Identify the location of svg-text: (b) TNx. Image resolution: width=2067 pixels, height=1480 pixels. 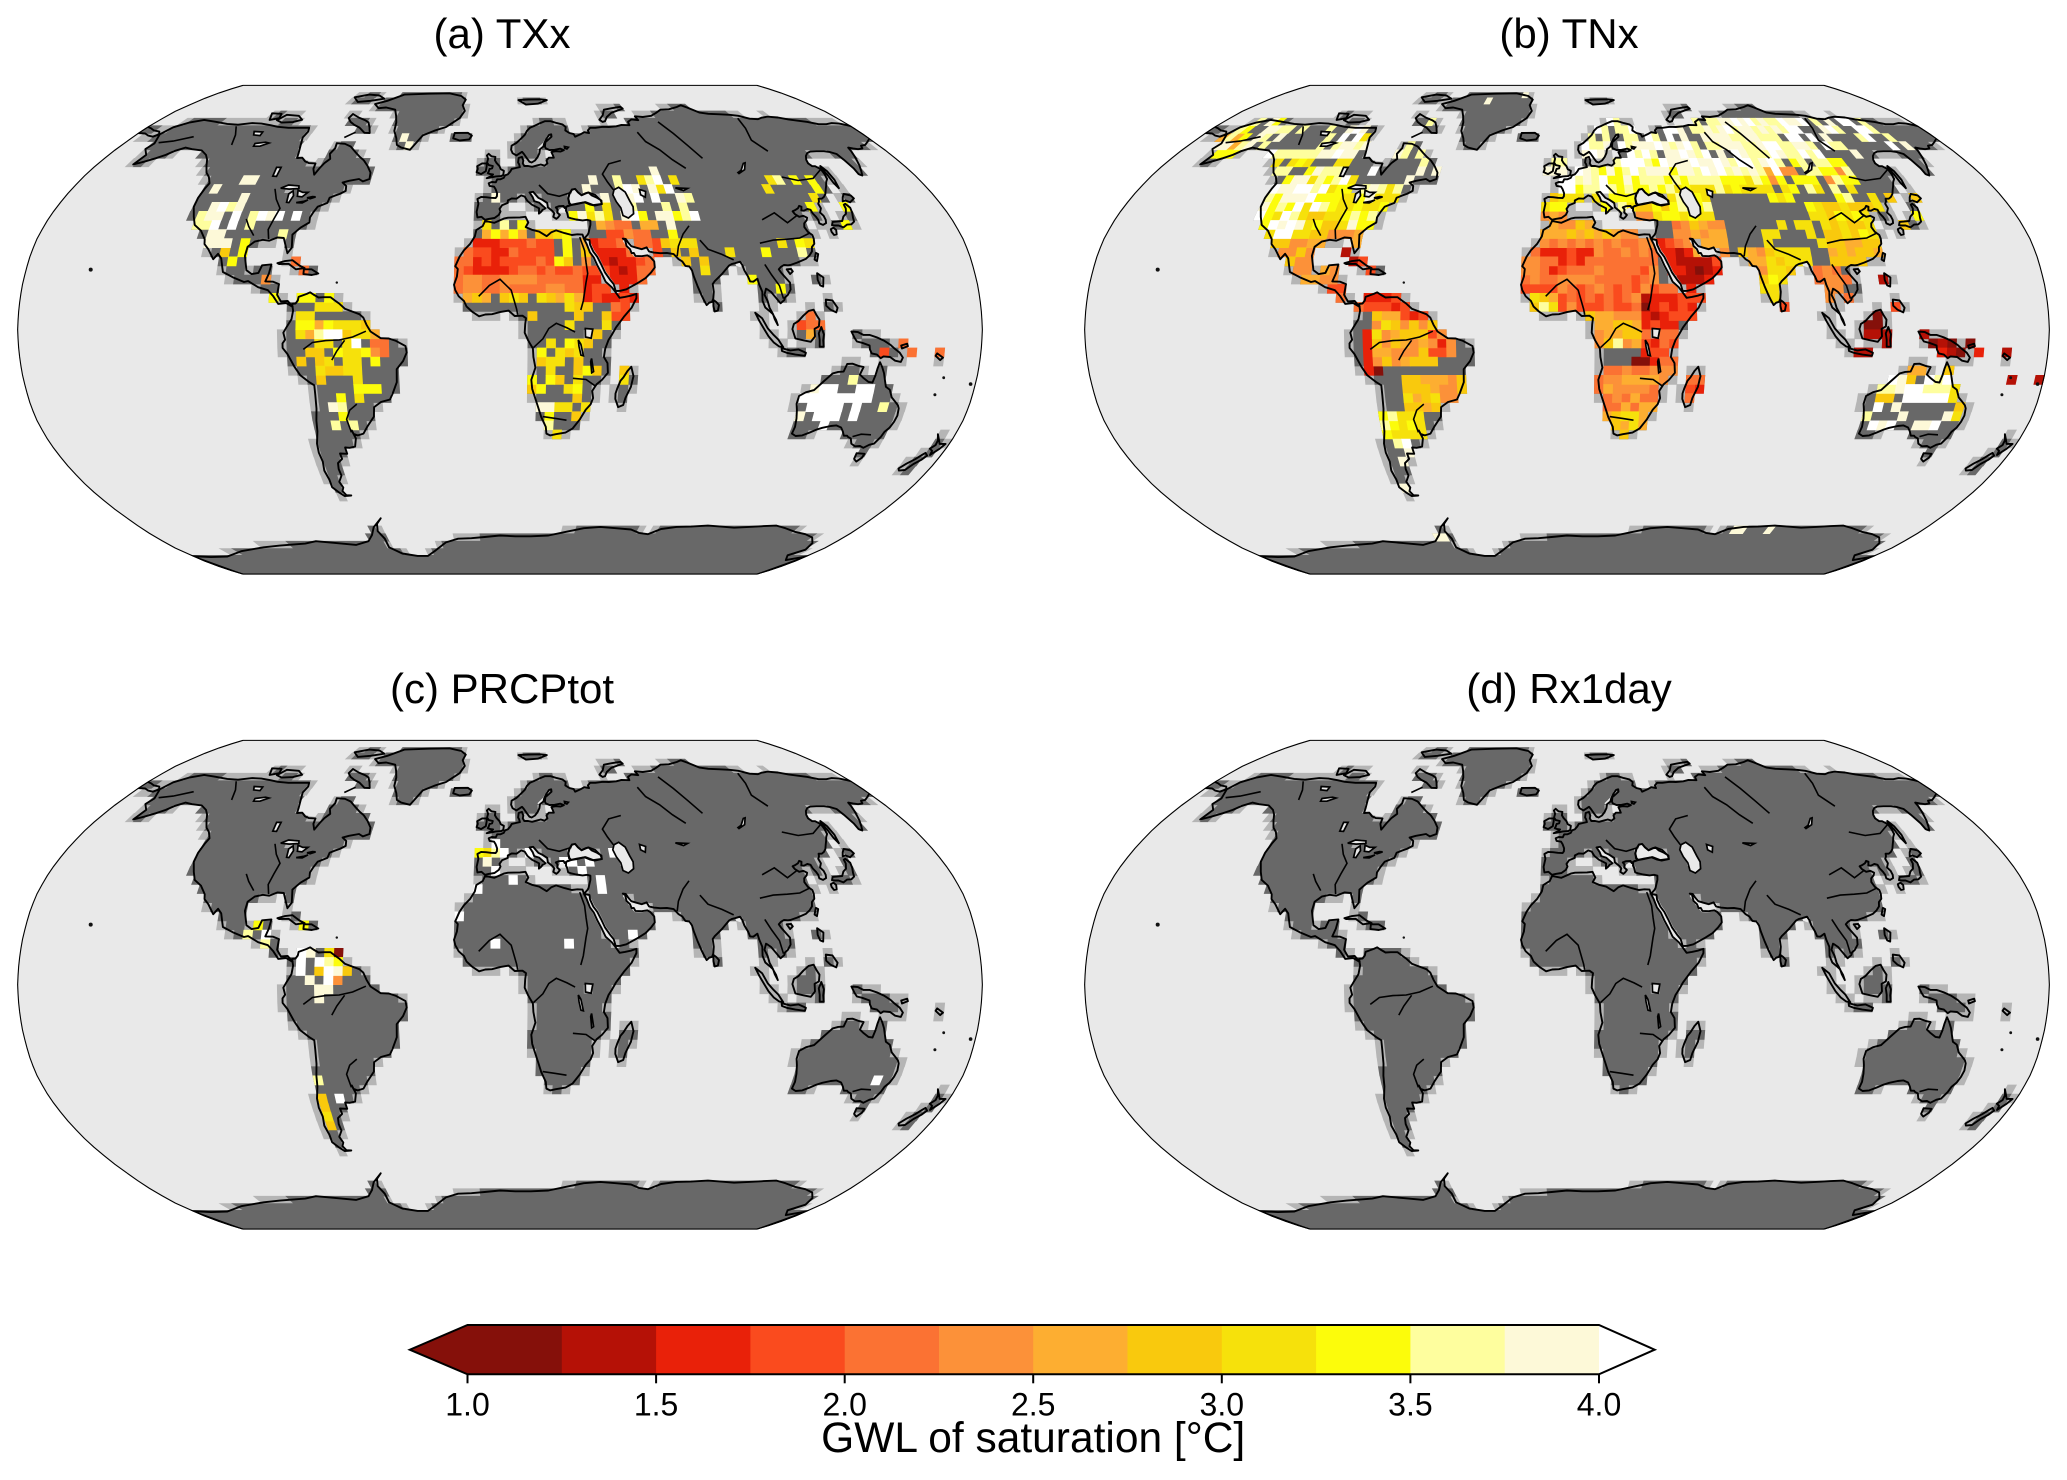
(1568, 33).